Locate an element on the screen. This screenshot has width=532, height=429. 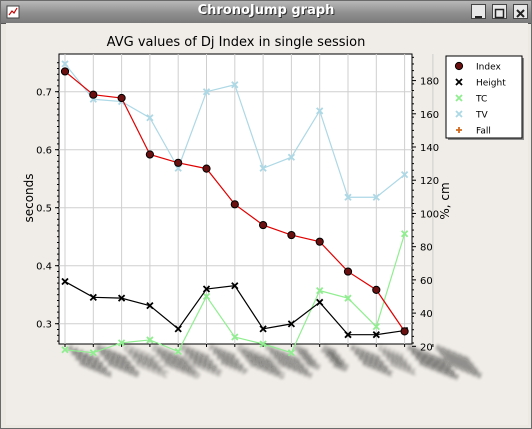
minimize-icon is located at coordinates (478, 17).